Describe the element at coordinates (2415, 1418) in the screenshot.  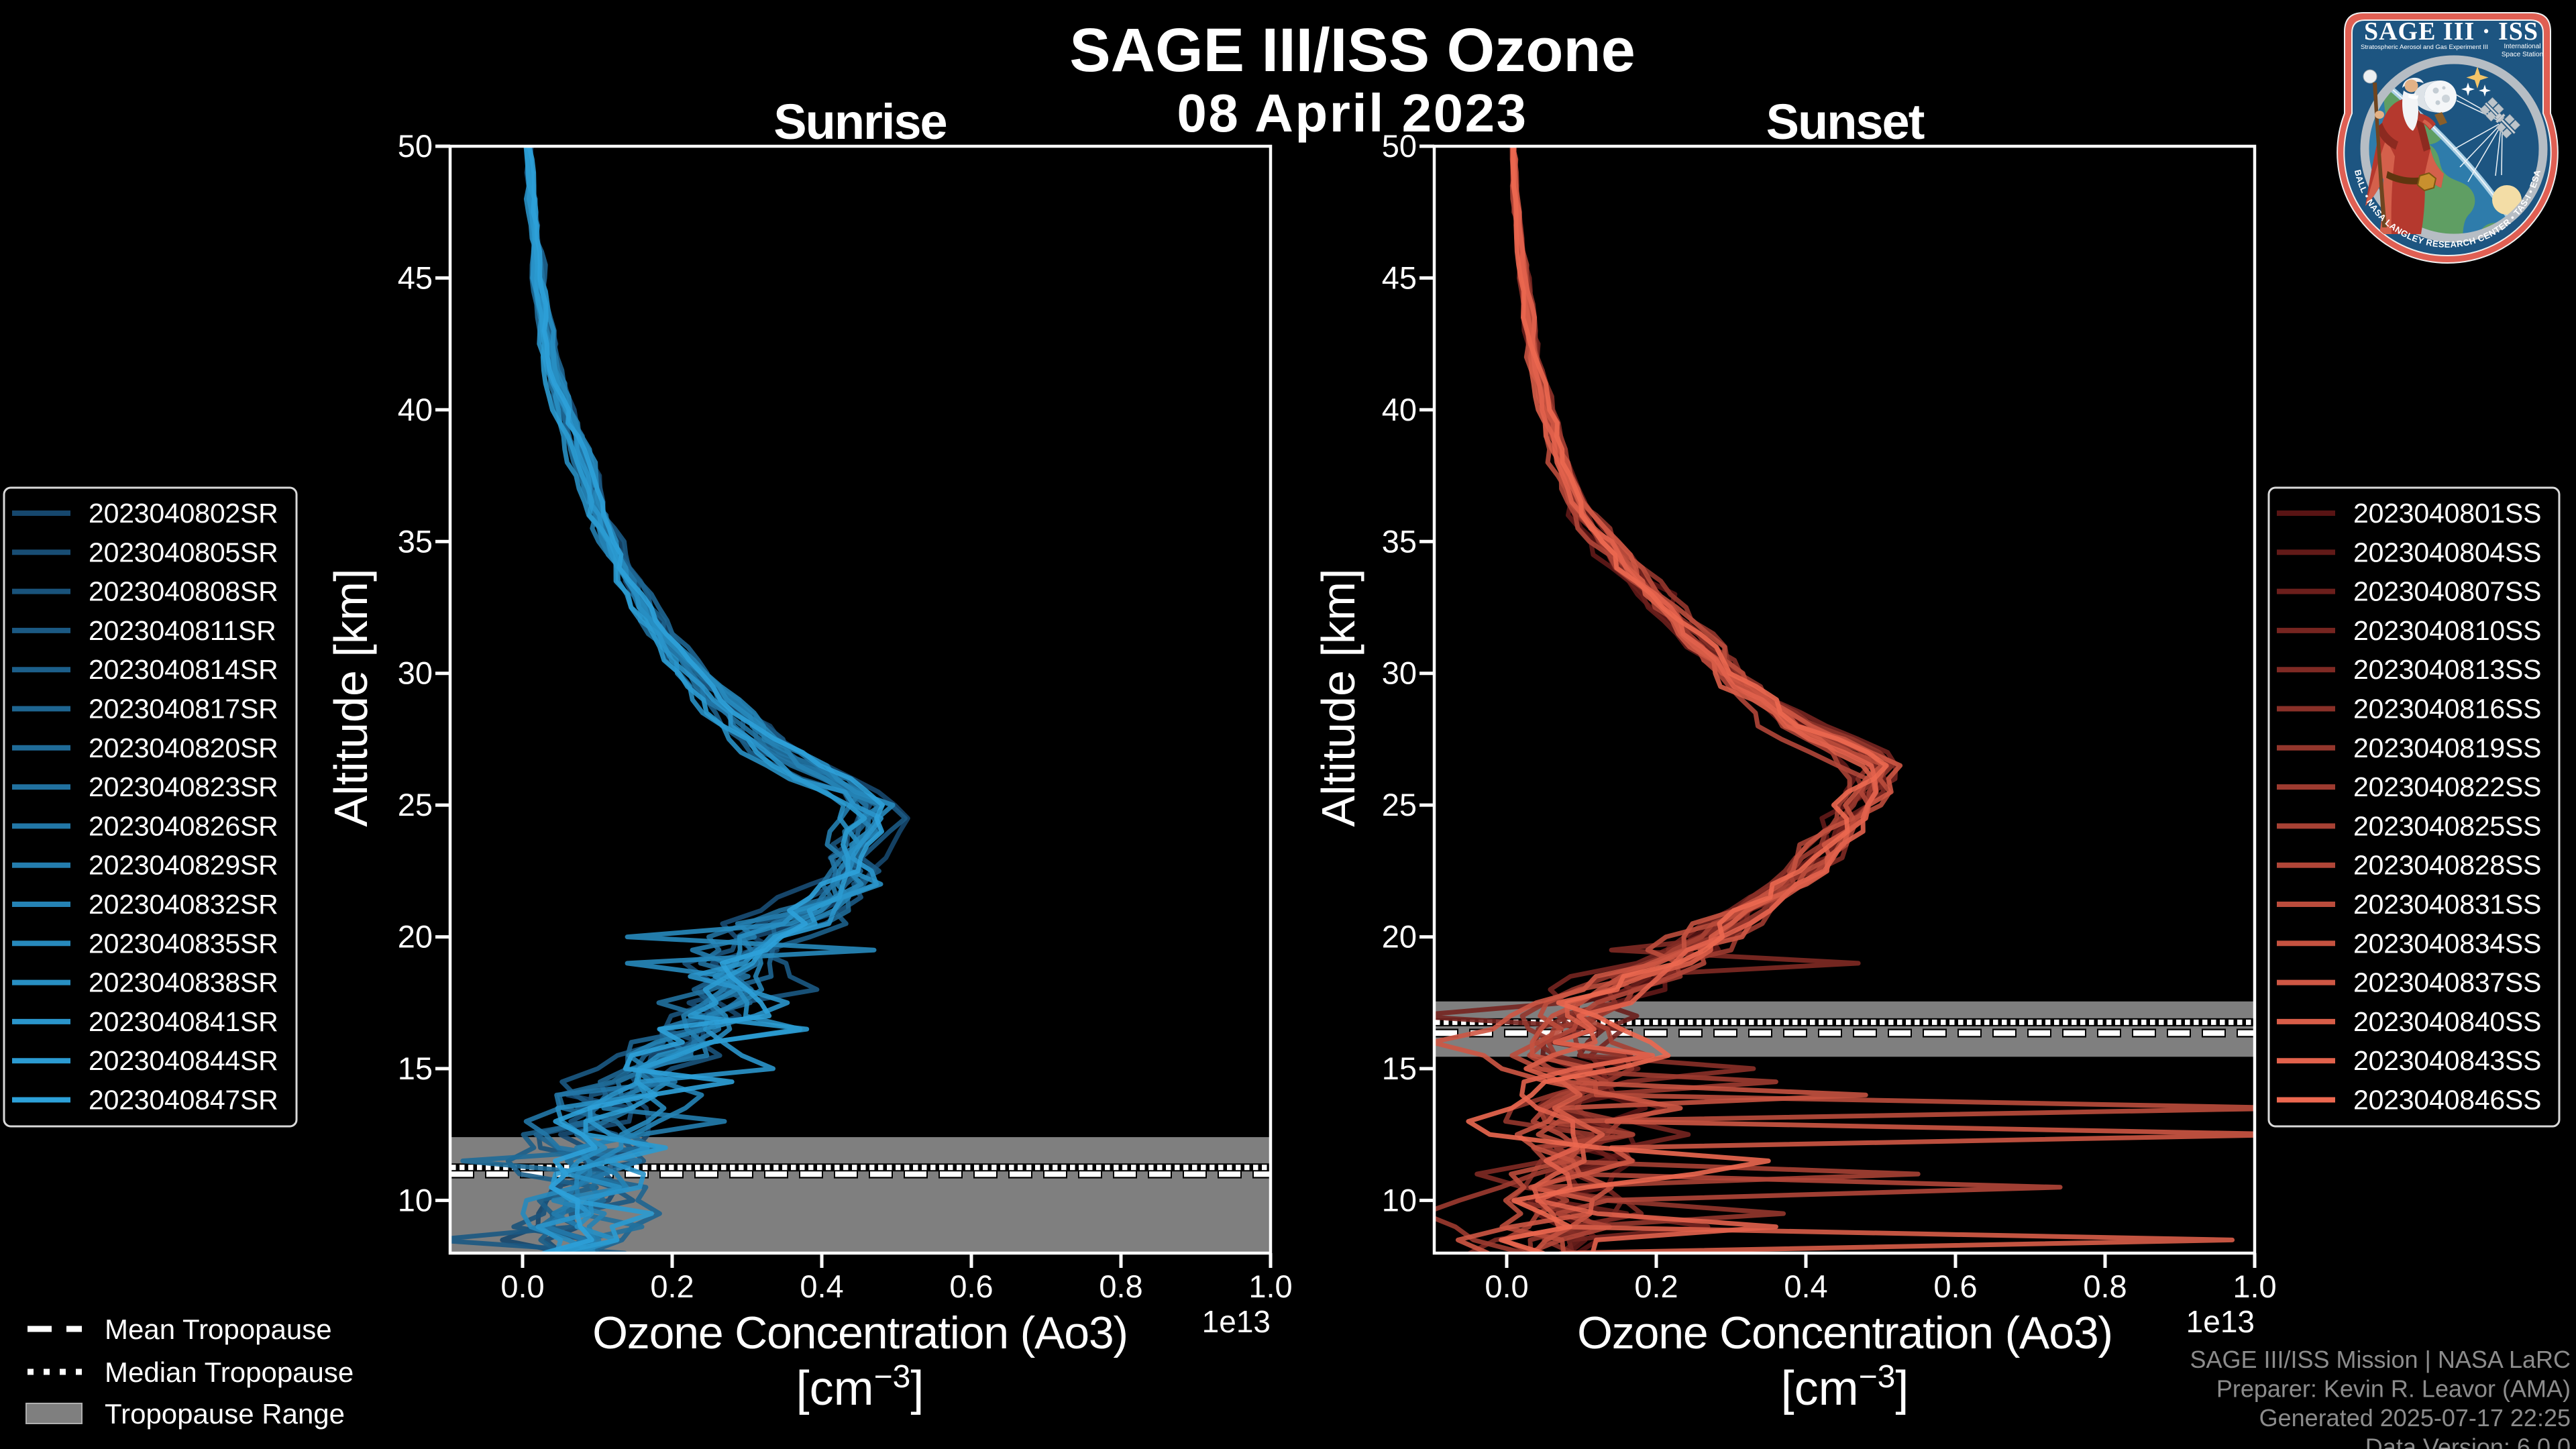
I see `svg-text: Generated 2025-07-17 22:25` at that location.